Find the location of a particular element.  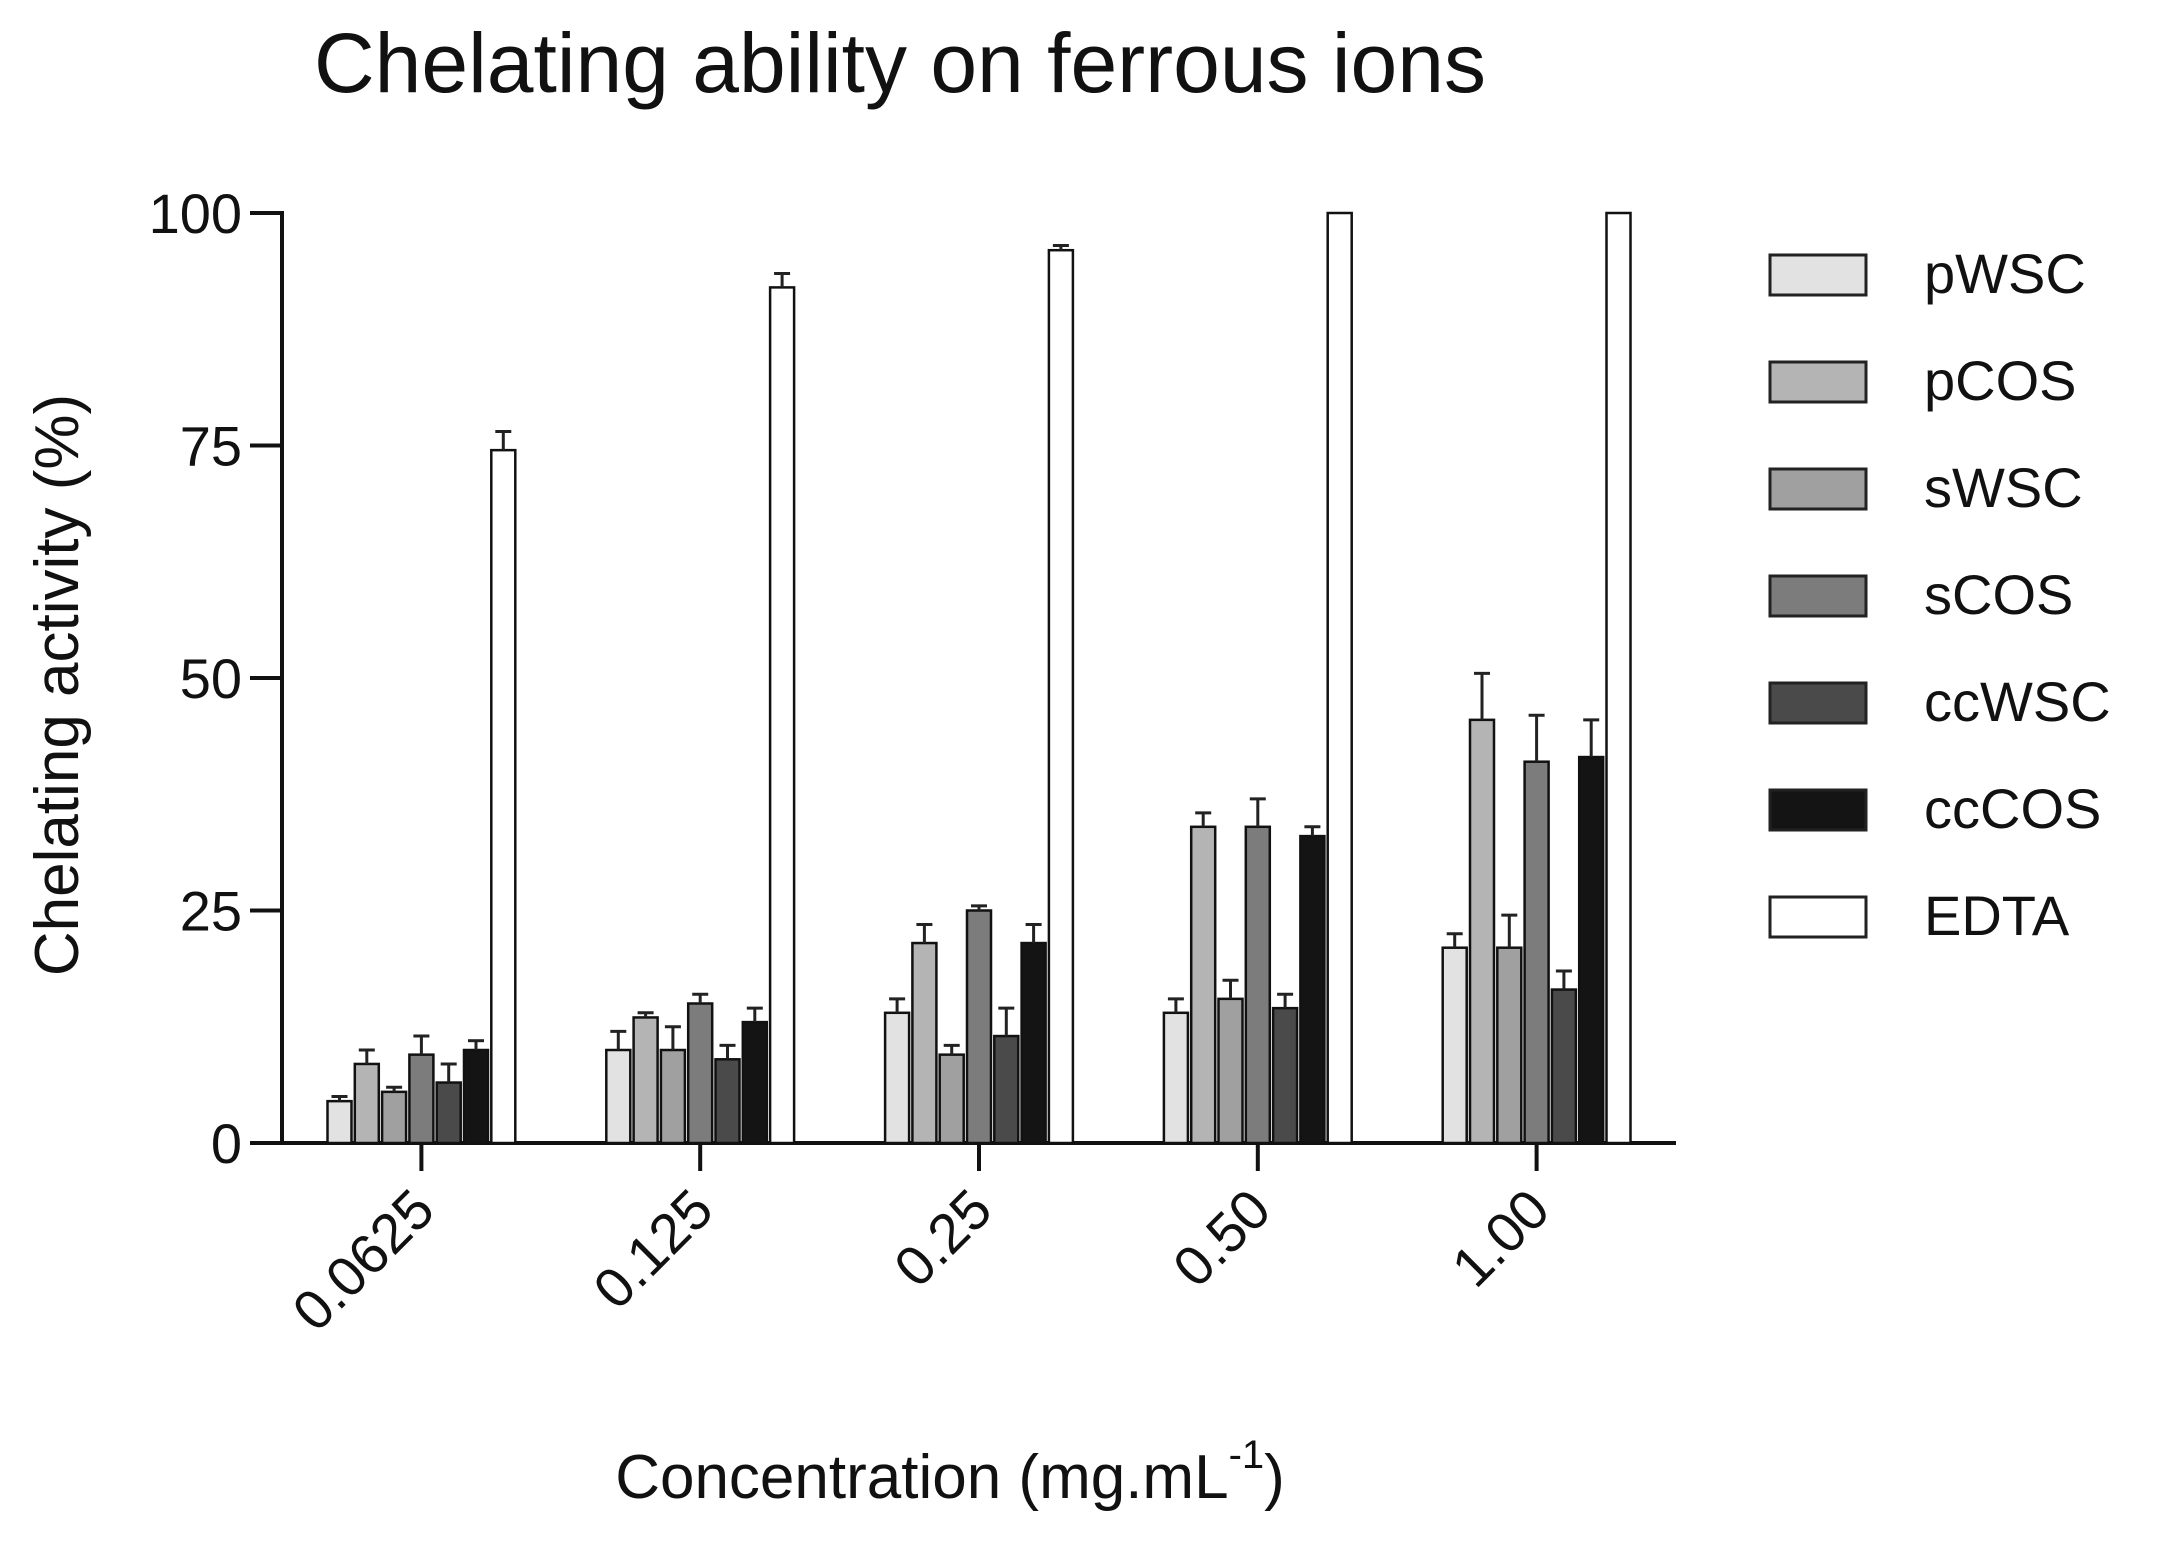

bar-sCOS-0.50 is located at coordinates (1258, 985).